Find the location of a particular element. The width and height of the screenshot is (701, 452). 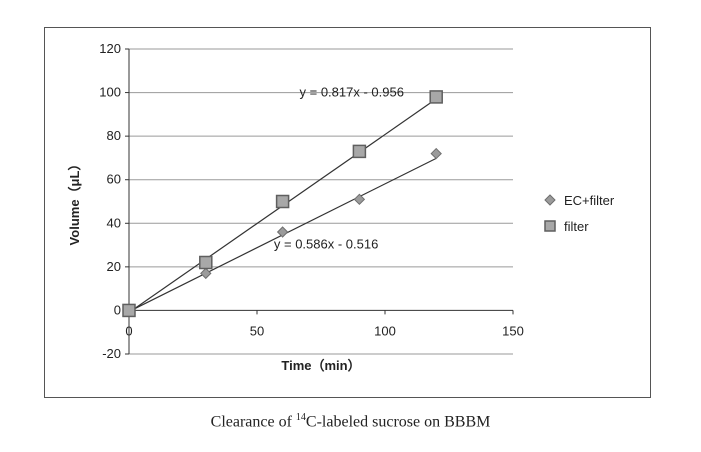

legend: EC+filter filter is located at coordinates (579, 213).